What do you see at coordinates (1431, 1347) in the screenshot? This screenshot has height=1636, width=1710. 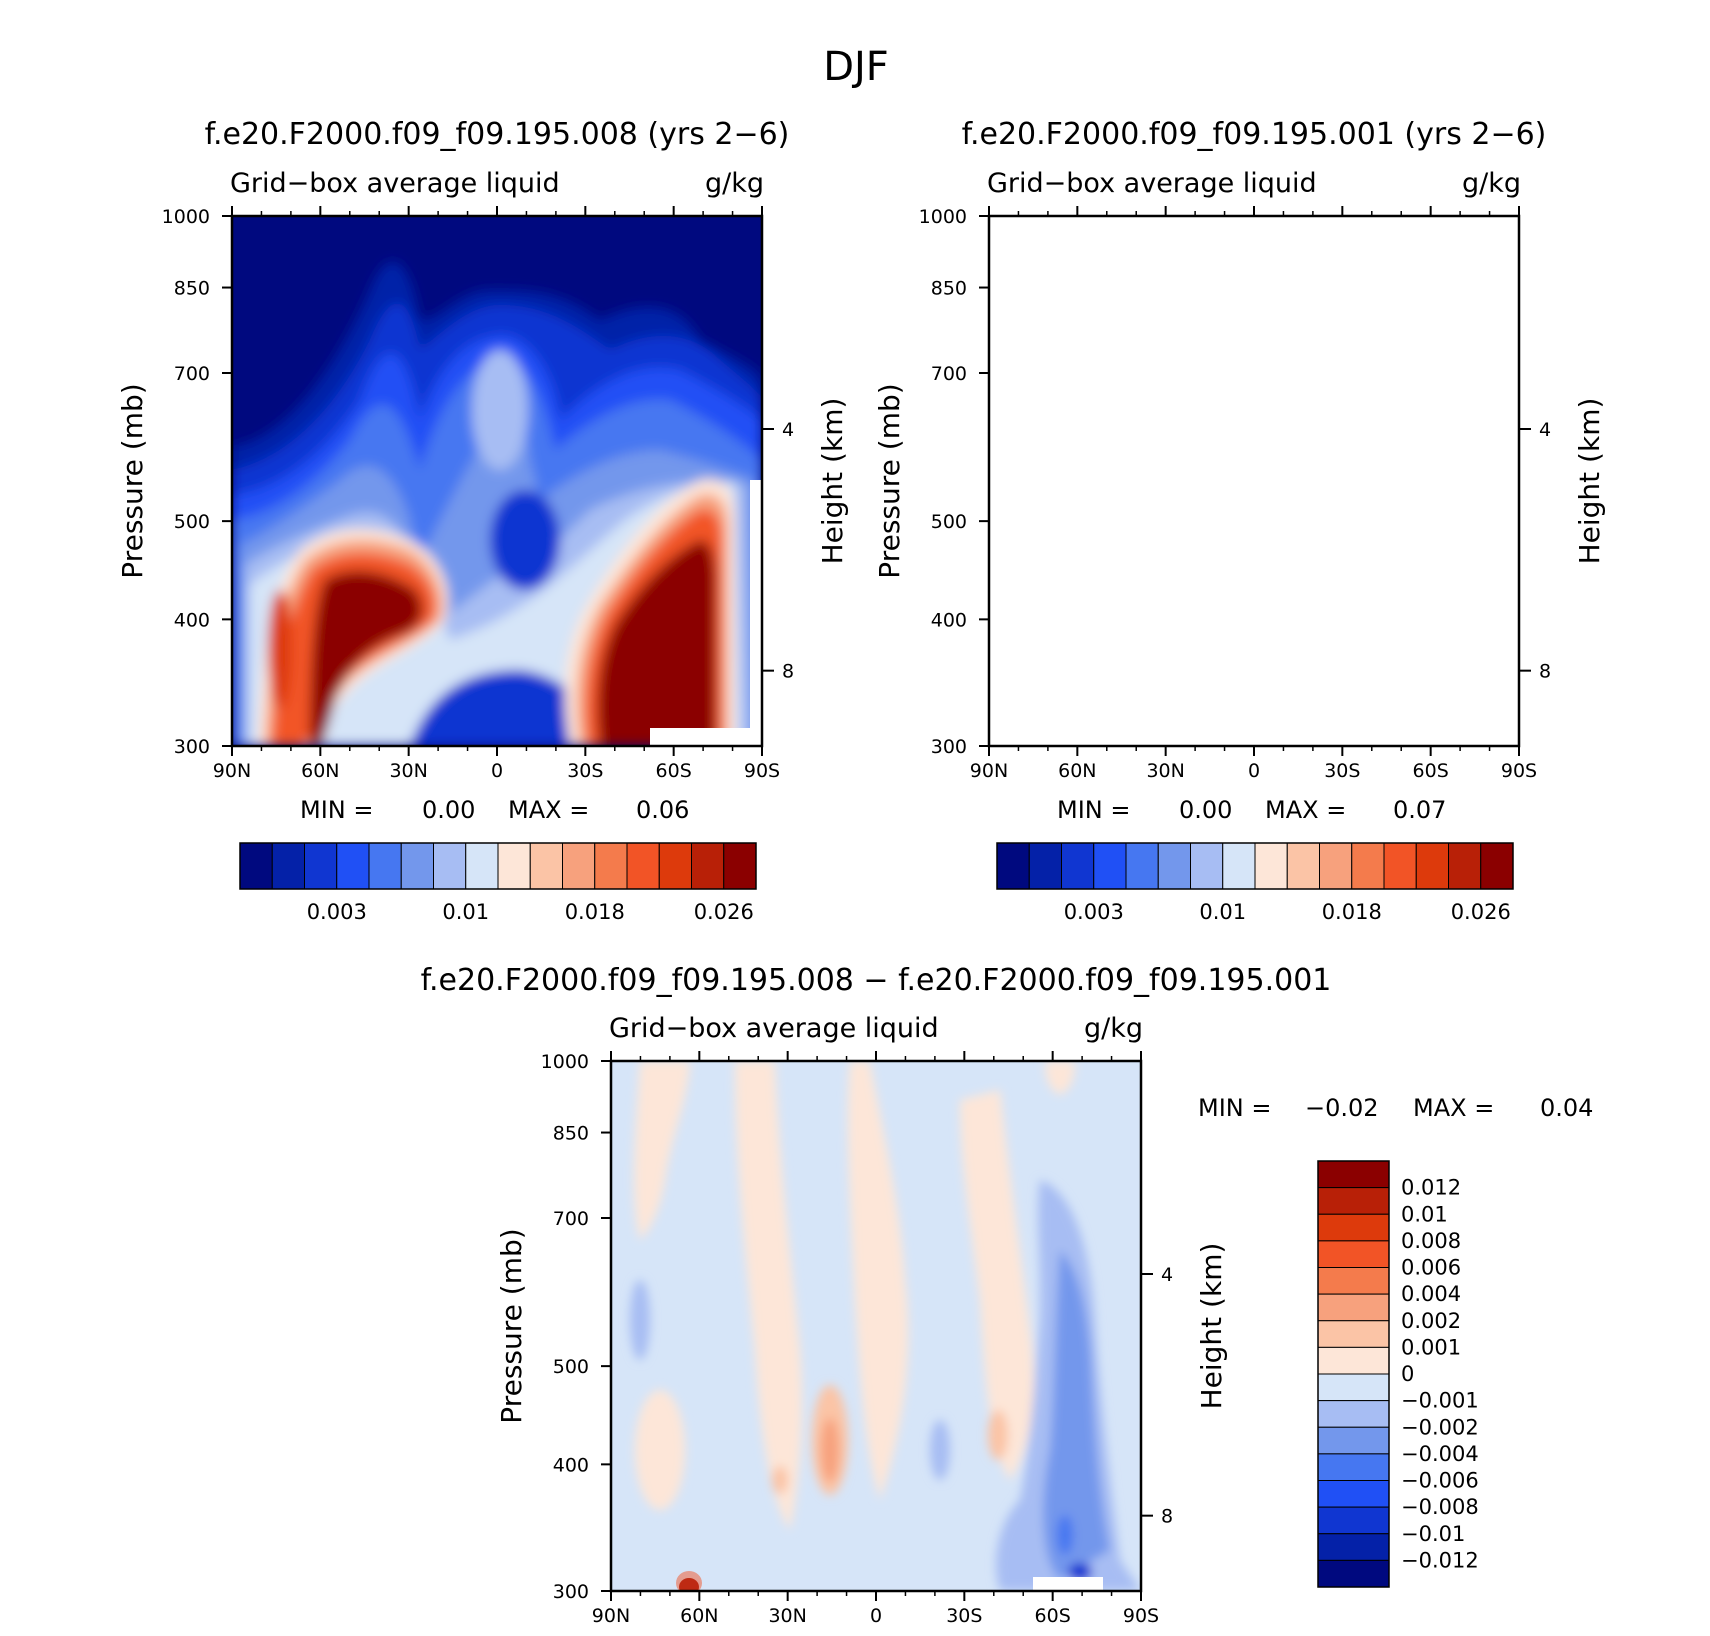 I see `colorbar-label: 0.001` at bounding box center [1431, 1347].